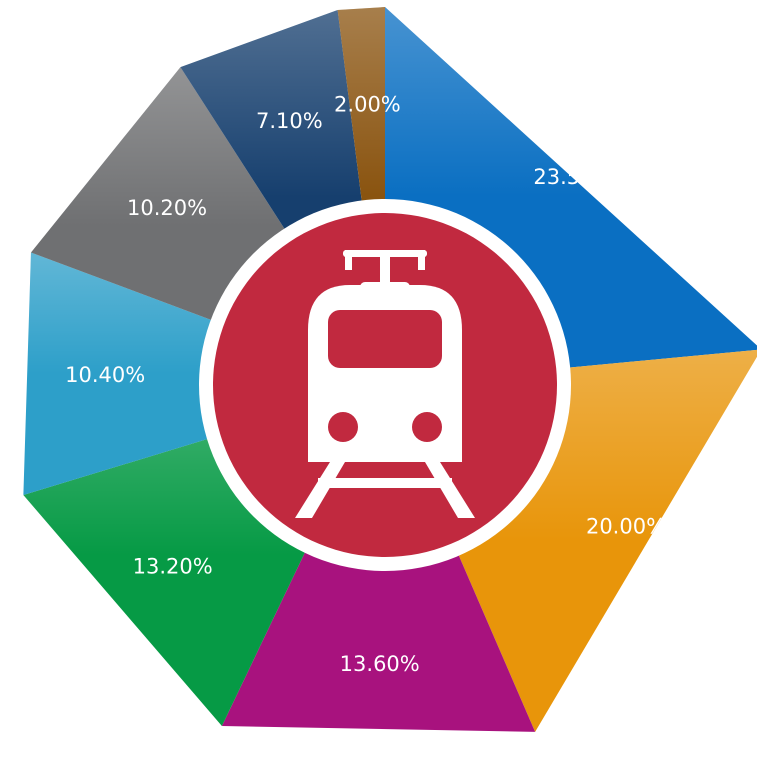 The height and width of the screenshot is (760, 757). I want to click on value-label: 23.50%, so click(573, 177).